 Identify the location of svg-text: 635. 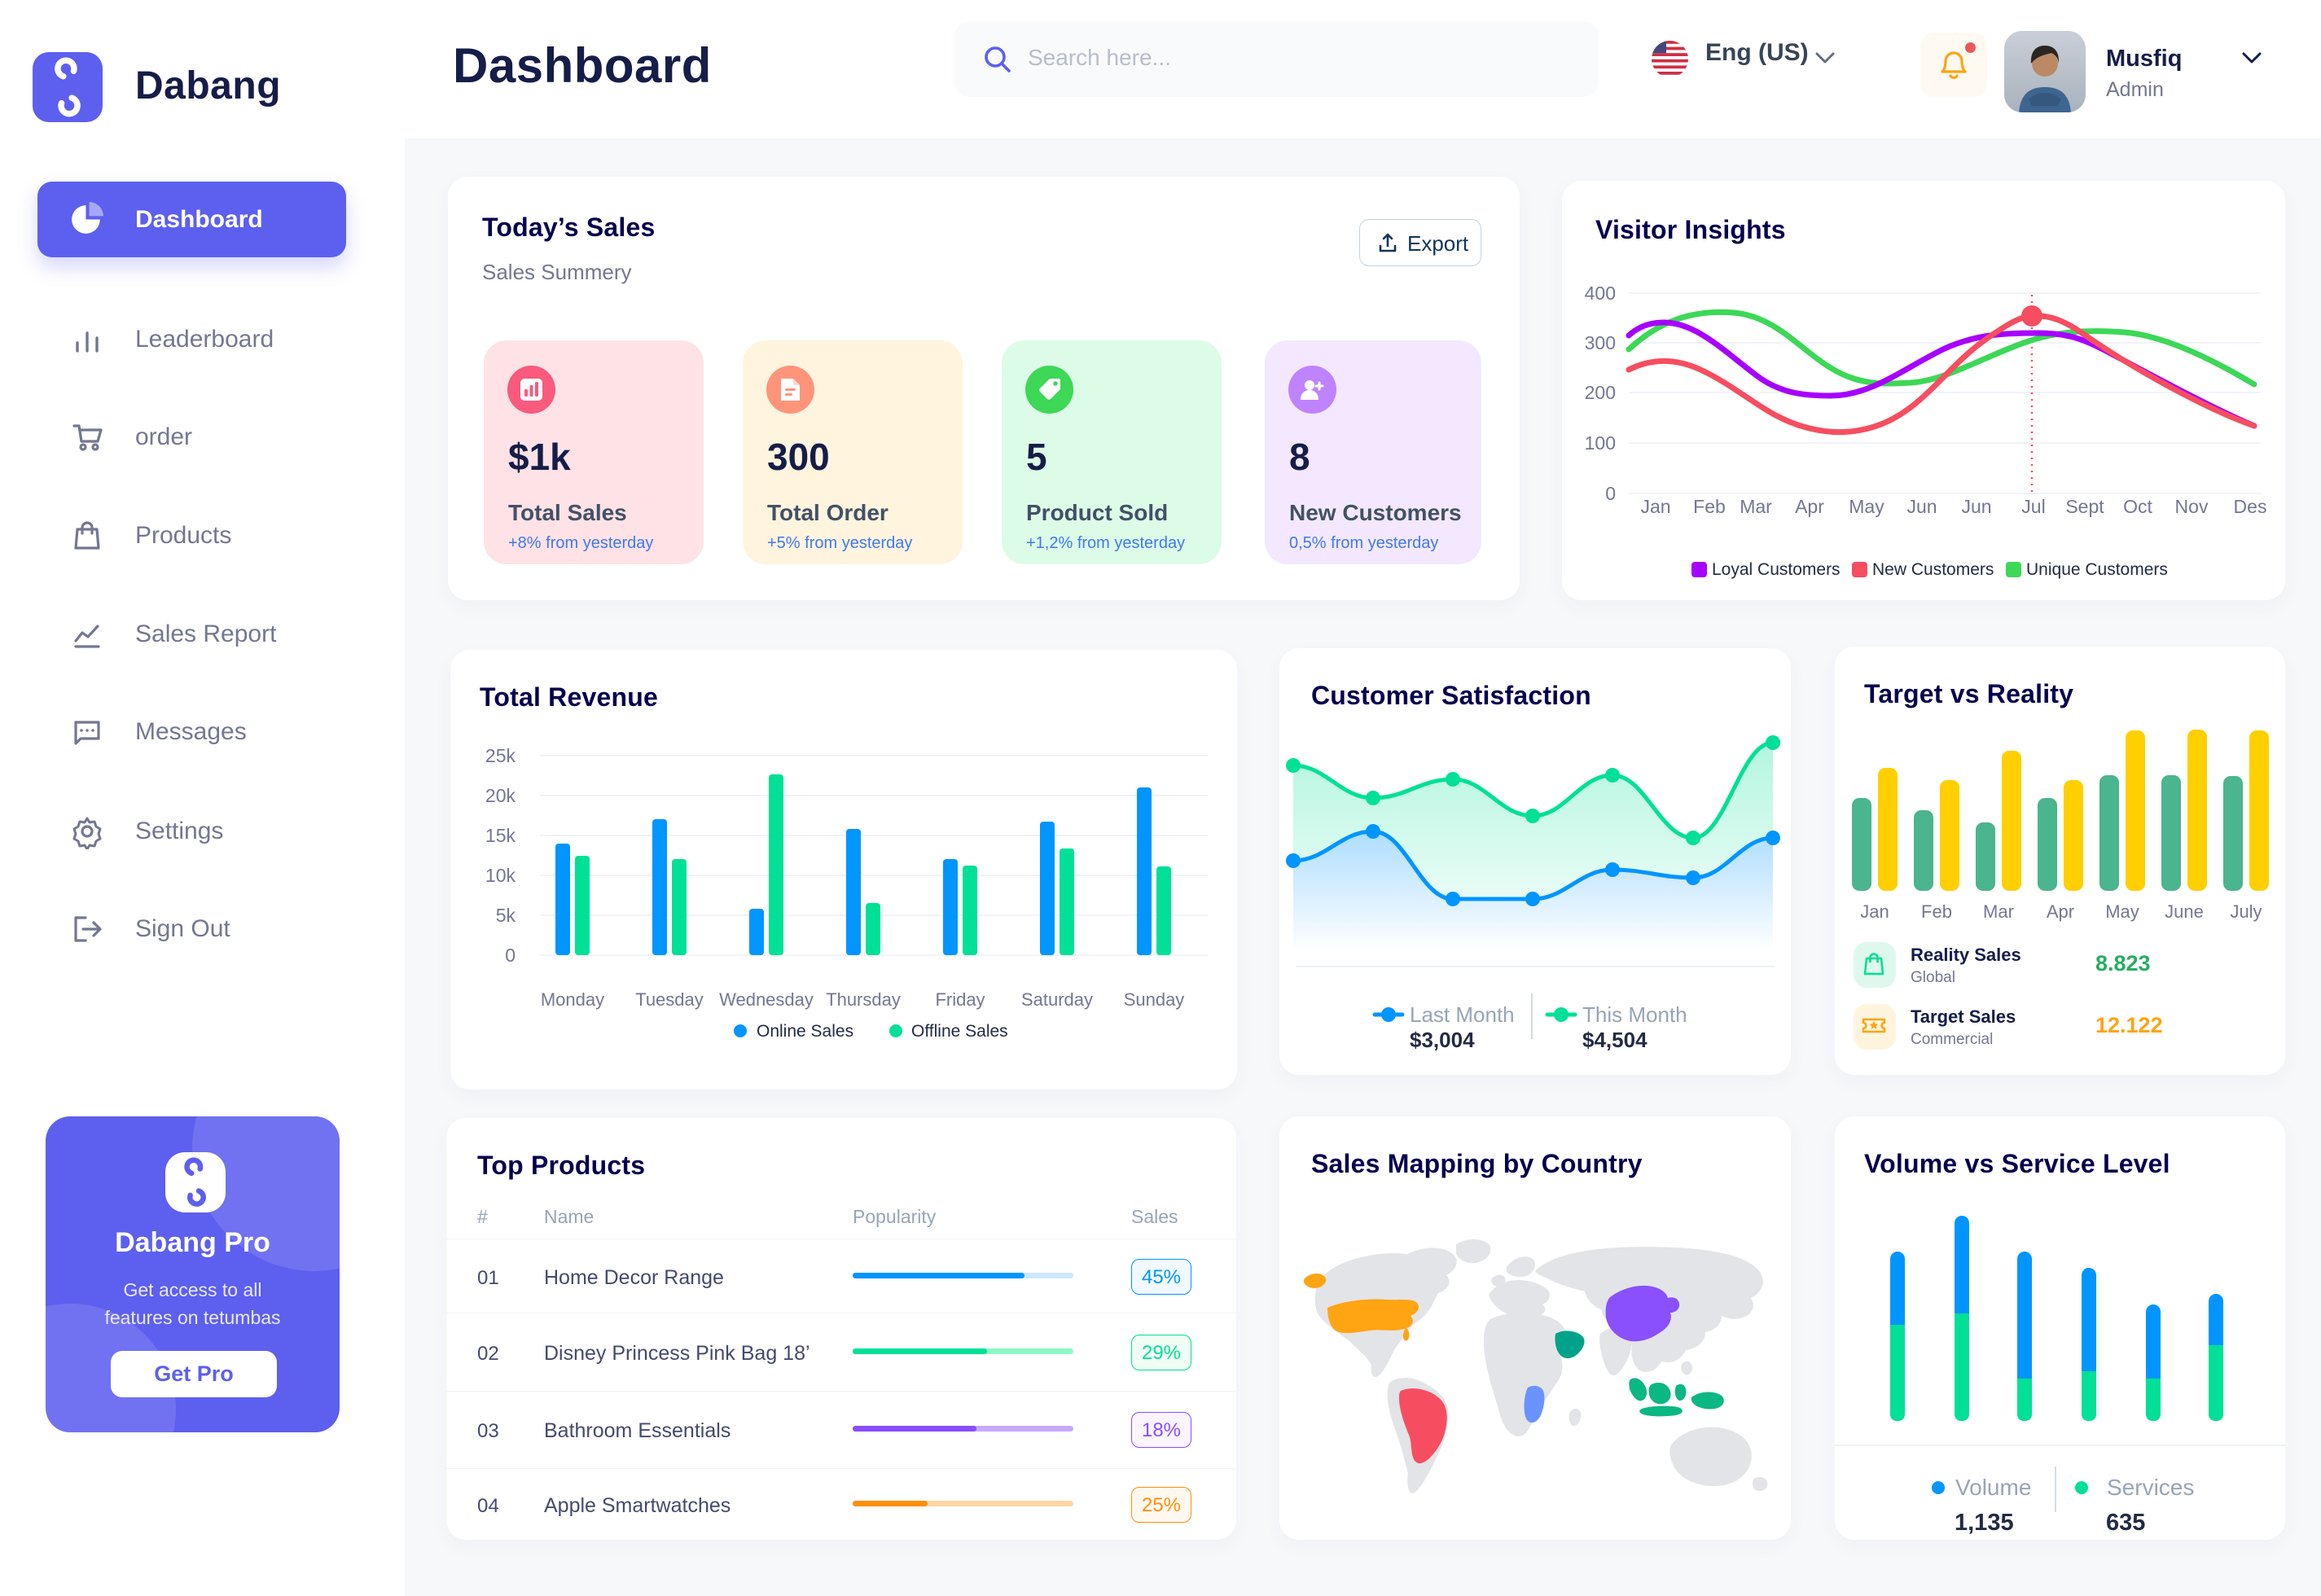
(2125, 1523).